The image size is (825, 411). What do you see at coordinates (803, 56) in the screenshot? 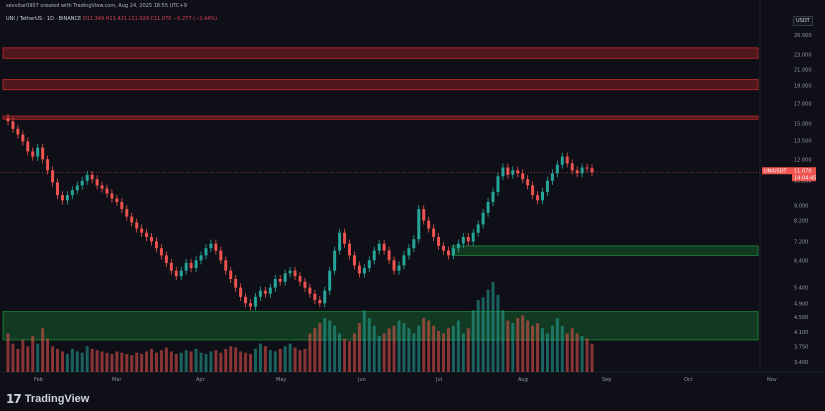
I see `price-tick-label: 23.000` at bounding box center [803, 56].